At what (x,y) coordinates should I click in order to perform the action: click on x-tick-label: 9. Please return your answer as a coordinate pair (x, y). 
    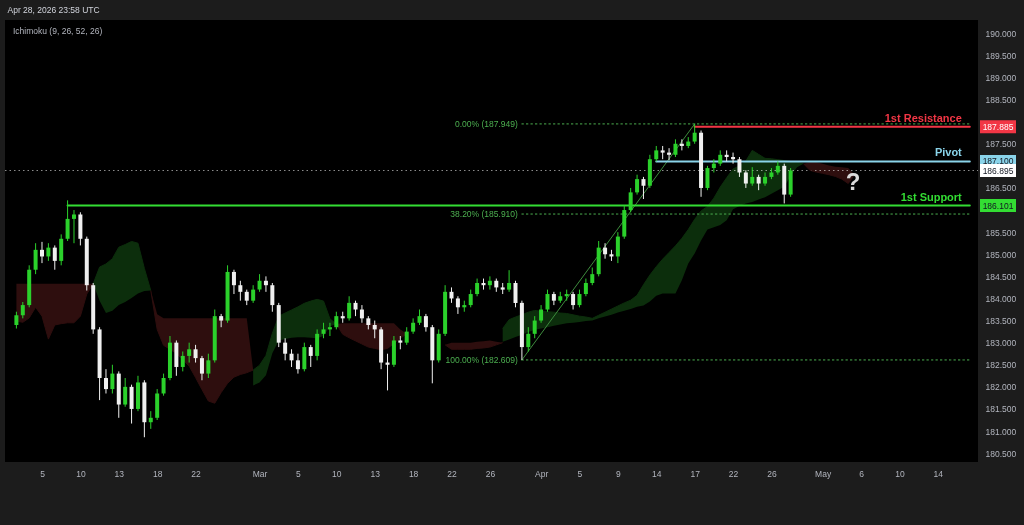
    Looking at the image, I should click on (619, 473).